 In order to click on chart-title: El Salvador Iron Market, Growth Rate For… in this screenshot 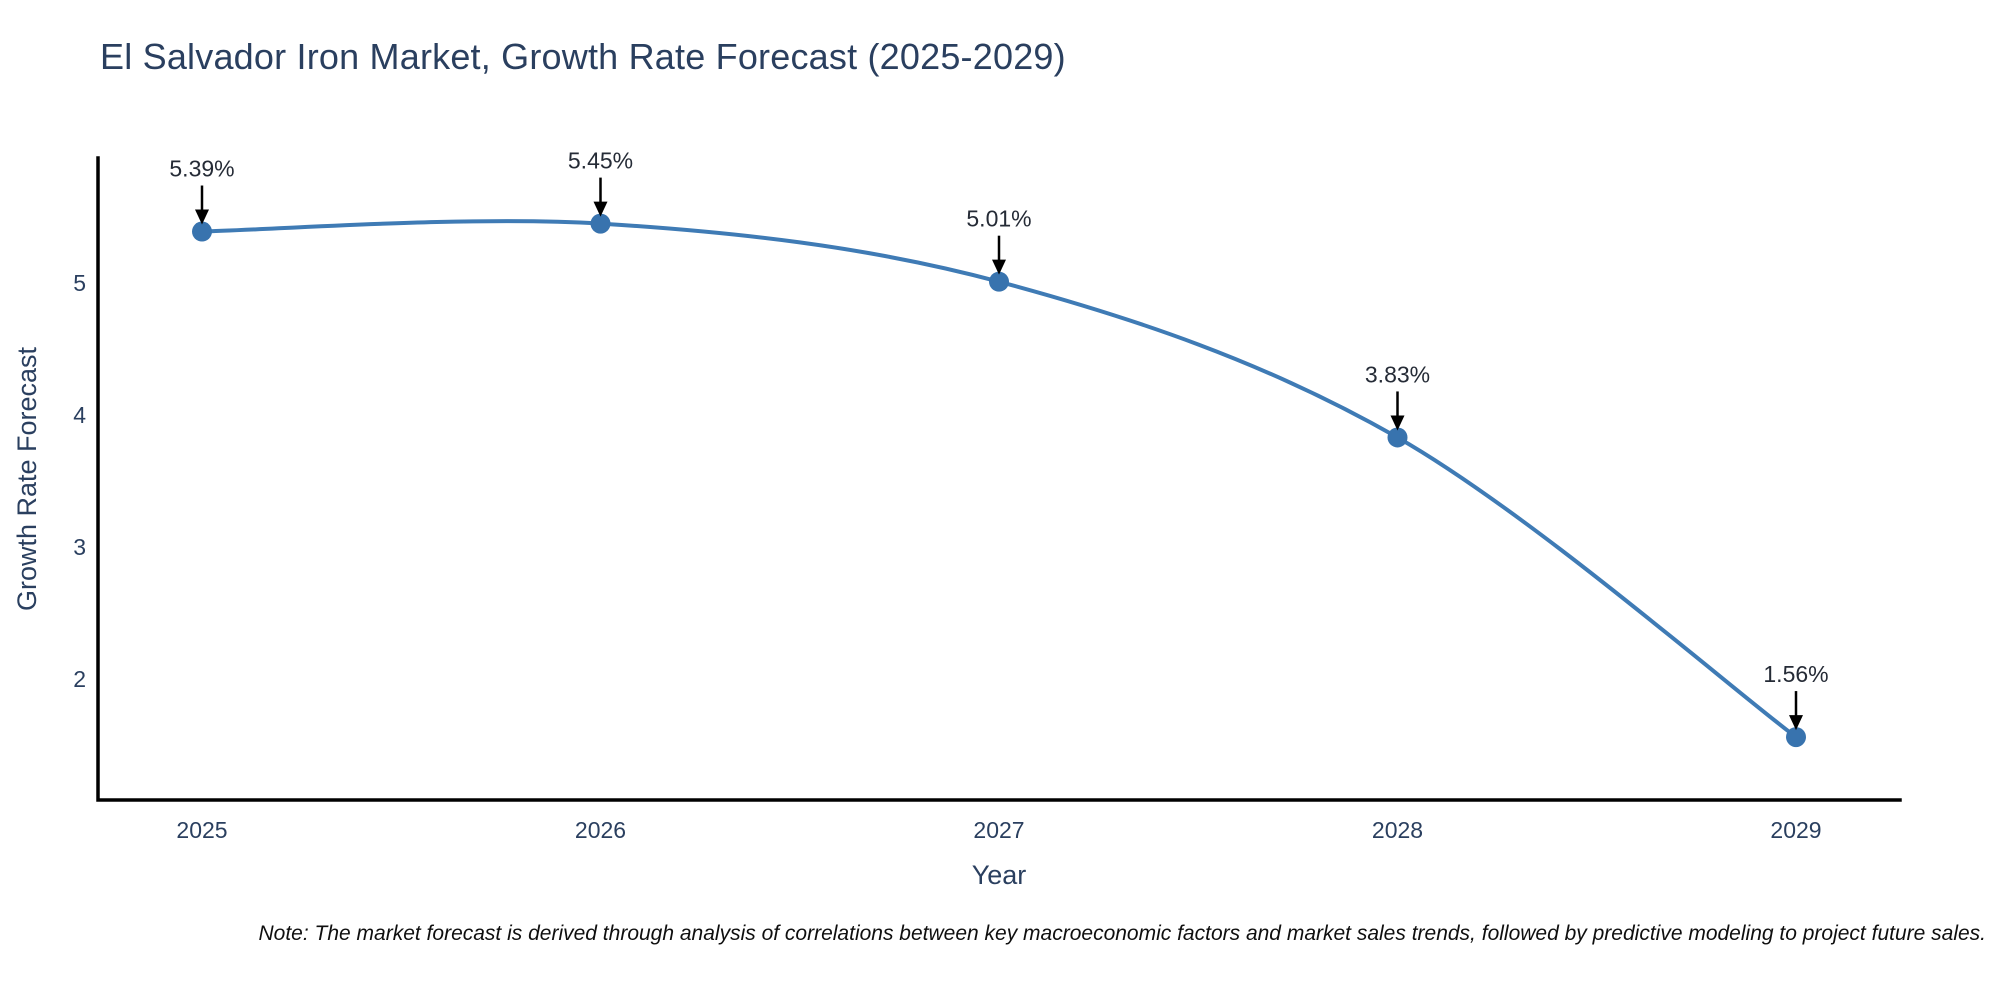, I will do `click(583, 56)`.